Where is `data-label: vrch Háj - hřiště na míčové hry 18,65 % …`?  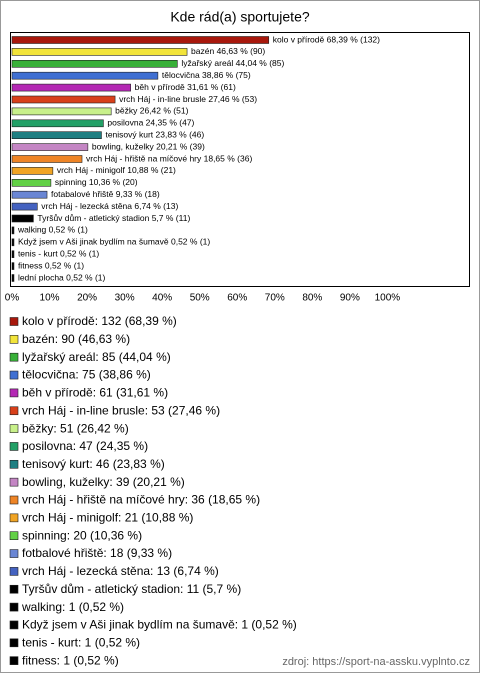 data-label: vrch Háj - hřiště na míčové hry 18,65 % … is located at coordinates (169, 158).